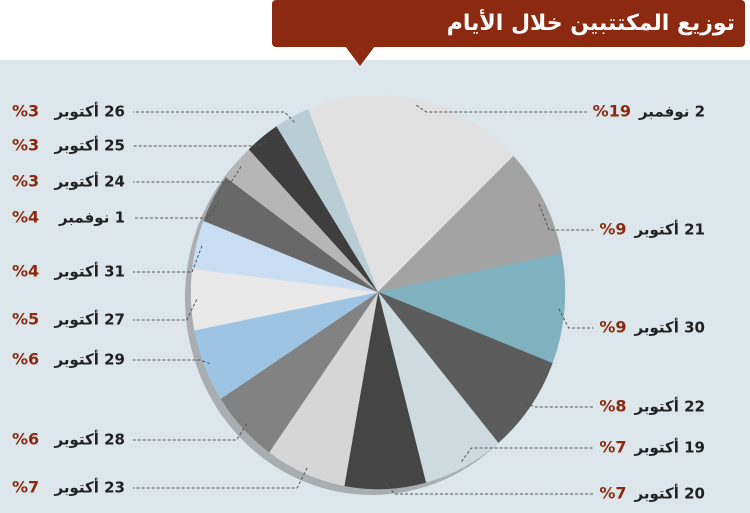 Image resolution: width=750 pixels, height=513 pixels. Describe the element at coordinates (89, 111) in the screenshot. I see `category-label: 26 أكتوبر` at that location.